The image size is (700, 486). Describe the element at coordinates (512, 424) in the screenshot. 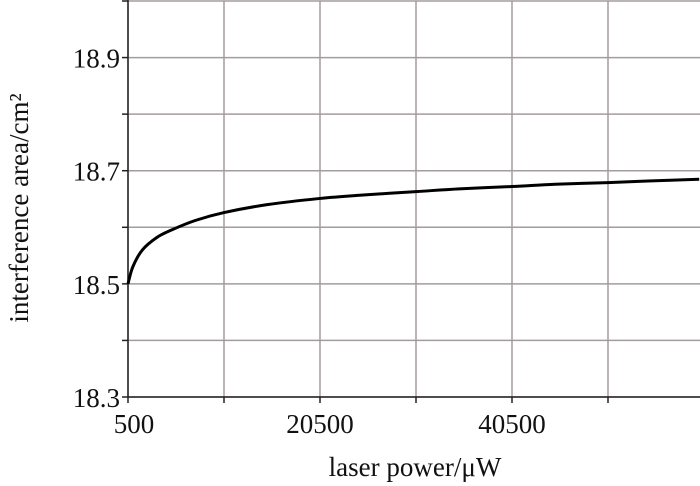

I see `x-tick-label: 40500` at that location.